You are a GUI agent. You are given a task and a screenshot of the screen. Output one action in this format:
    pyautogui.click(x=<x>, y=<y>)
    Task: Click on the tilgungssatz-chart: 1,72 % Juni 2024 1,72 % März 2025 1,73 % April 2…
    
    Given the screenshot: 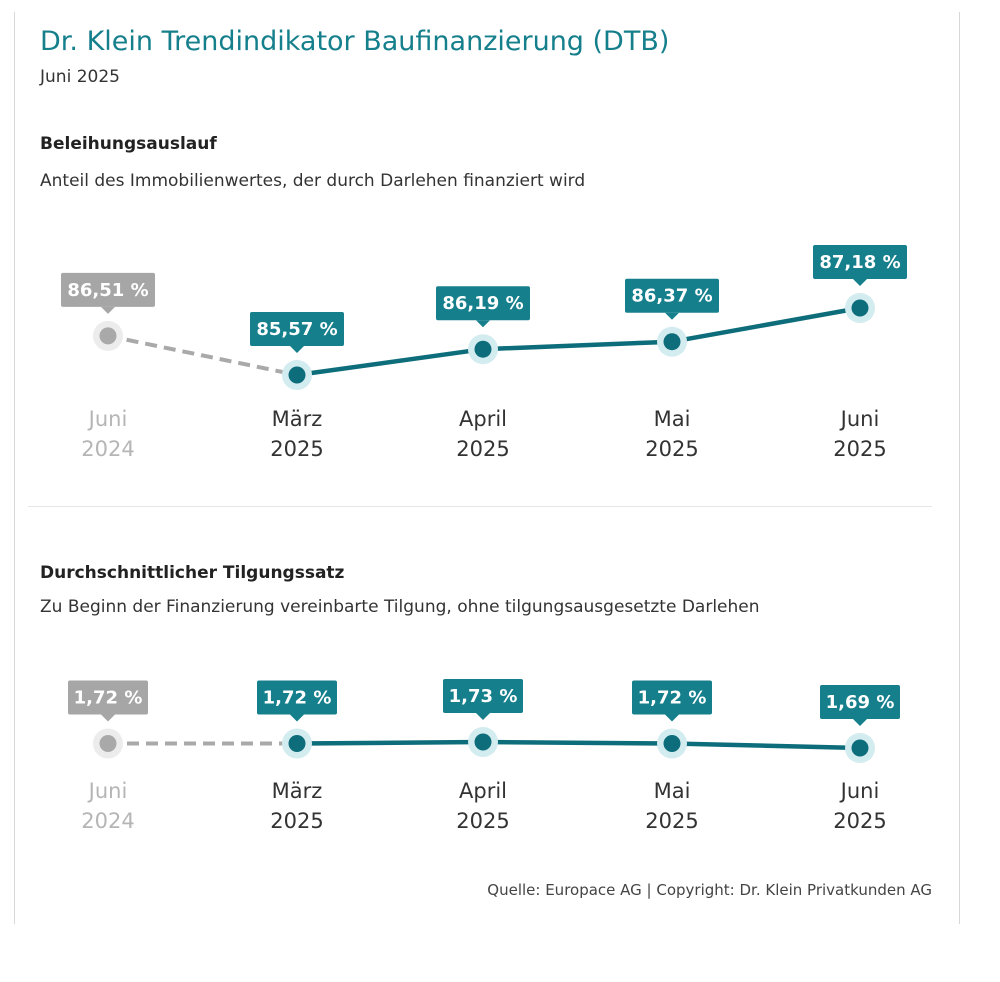 What is the action you would take?
    pyautogui.click(x=484, y=756)
    